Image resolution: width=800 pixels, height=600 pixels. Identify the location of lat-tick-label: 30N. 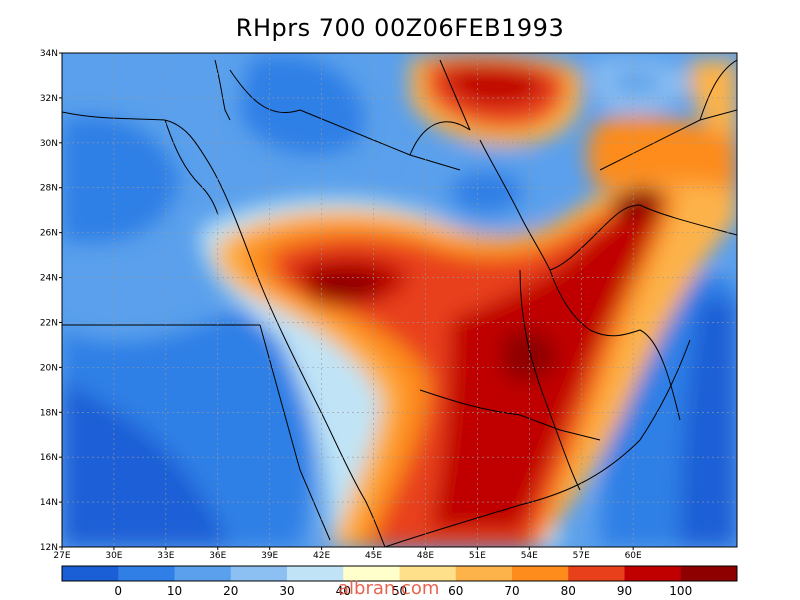
(49, 144).